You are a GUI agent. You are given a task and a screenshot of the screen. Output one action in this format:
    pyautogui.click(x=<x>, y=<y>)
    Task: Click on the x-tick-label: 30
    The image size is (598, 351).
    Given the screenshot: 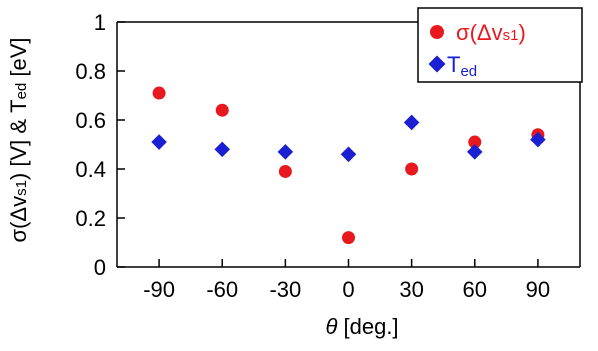 What is the action you would take?
    pyautogui.click(x=411, y=289)
    